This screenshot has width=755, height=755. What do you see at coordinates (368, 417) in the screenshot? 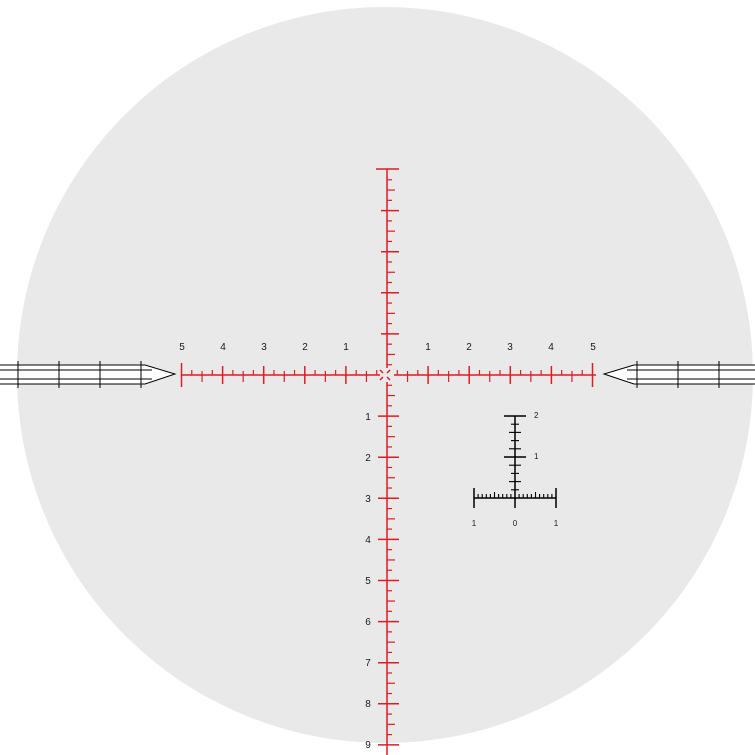
I see `label-down-1: 1` at bounding box center [368, 417].